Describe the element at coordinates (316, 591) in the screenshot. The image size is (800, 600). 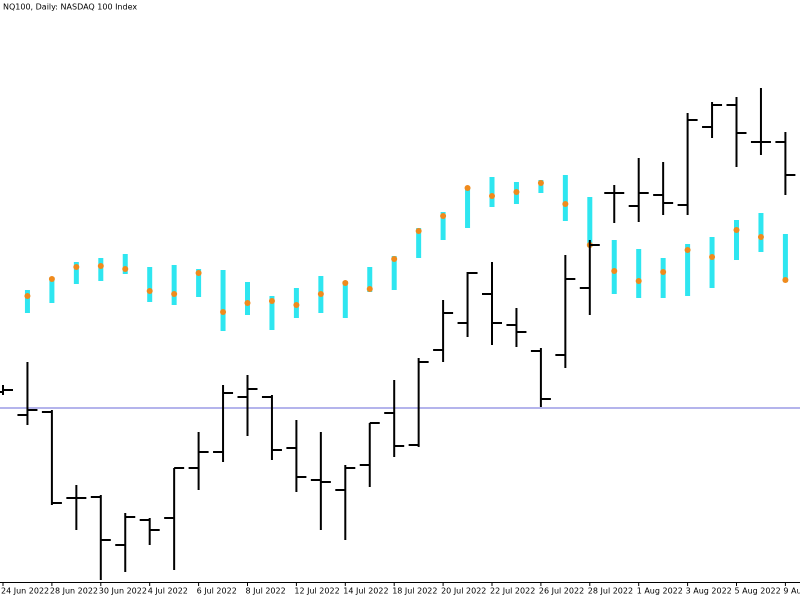
I see `x-tick-label: 12 Jul 2022` at that location.